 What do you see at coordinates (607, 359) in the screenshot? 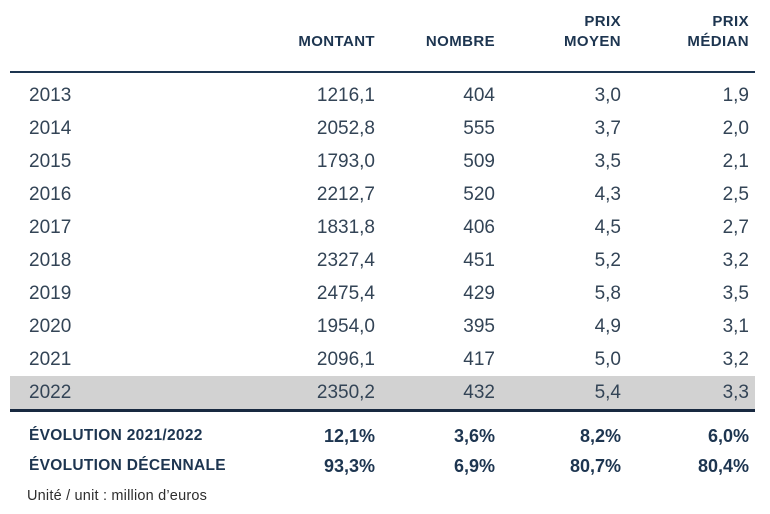
I see `cell-prix-moyen: 5,0` at bounding box center [607, 359].